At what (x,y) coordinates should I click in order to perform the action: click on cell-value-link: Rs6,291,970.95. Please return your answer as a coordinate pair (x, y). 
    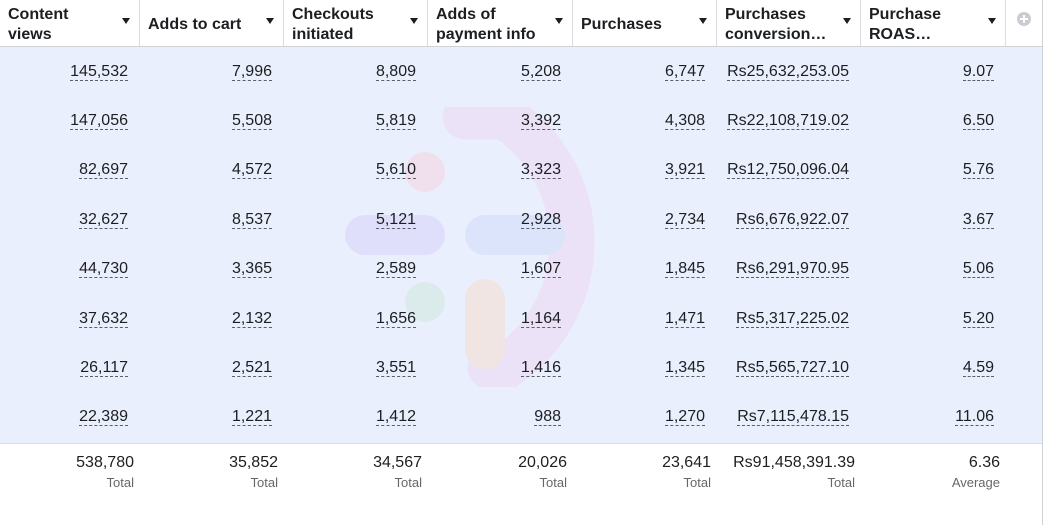
    Looking at the image, I should click on (792, 269).